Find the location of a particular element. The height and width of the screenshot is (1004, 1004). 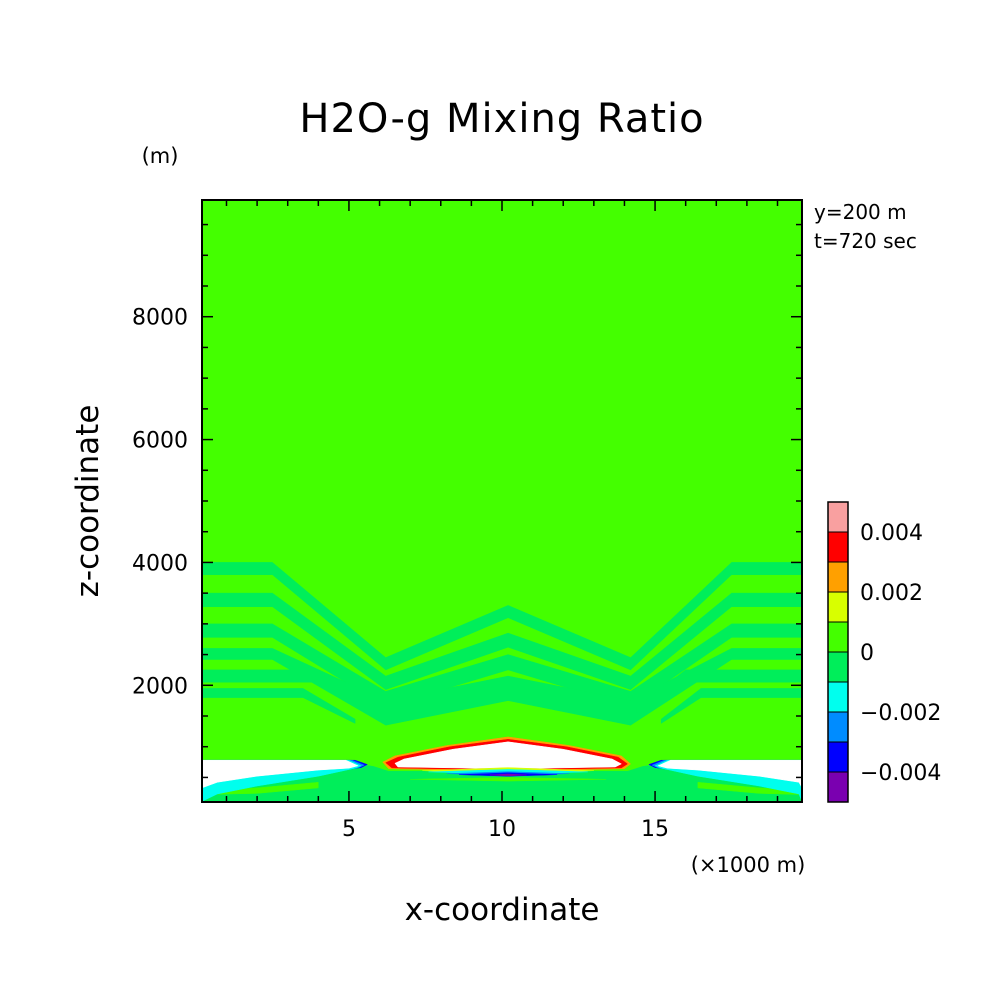

colorbar-frame is located at coordinates (838, 652).